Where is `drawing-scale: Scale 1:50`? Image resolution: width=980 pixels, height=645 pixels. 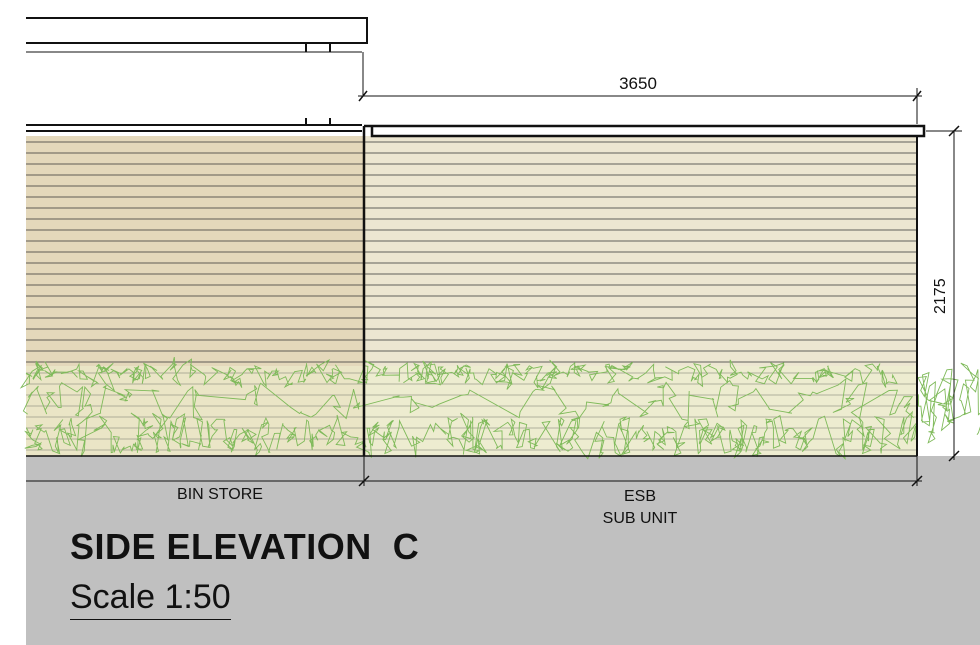 drawing-scale: Scale 1:50 is located at coordinates (150, 599).